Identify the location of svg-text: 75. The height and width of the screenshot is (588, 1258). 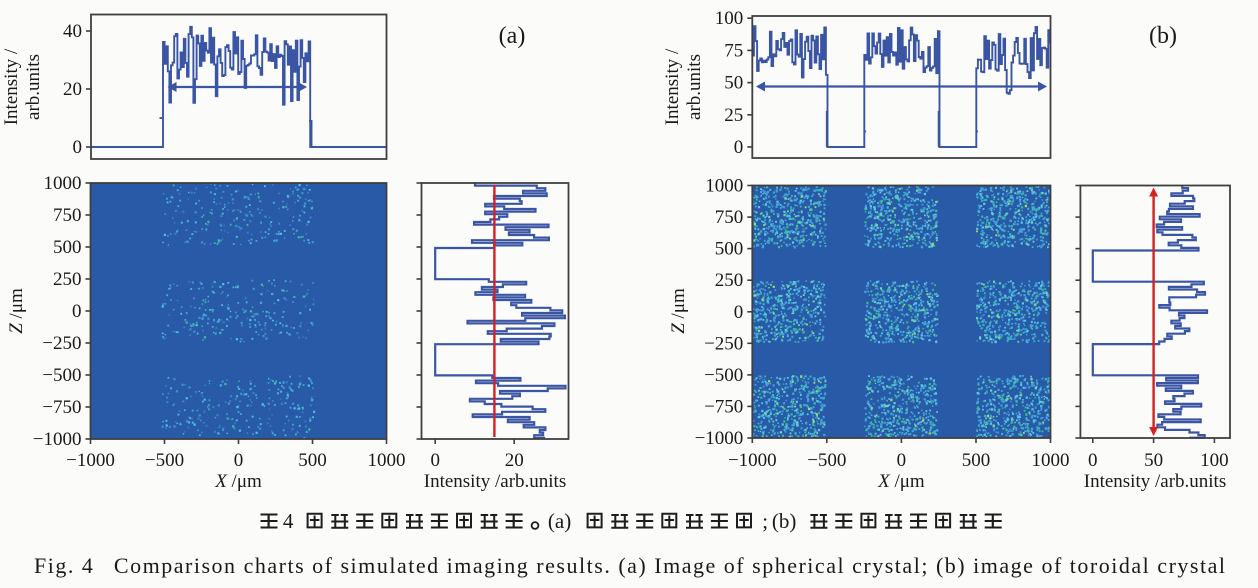
(733, 50).